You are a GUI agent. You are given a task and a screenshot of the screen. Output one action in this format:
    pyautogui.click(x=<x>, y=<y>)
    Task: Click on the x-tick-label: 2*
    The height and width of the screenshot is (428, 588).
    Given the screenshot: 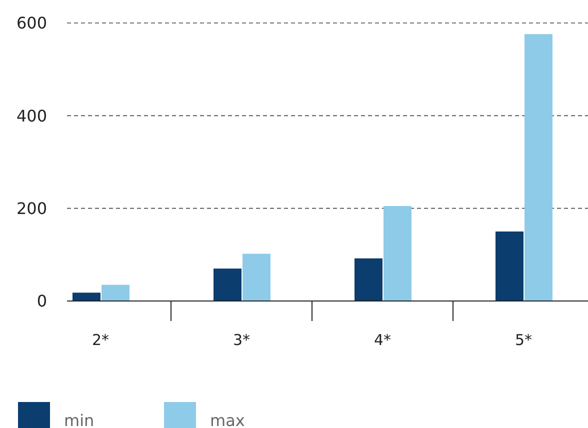 What is the action you would take?
    pyautogui.click(x=101, y=340)
    